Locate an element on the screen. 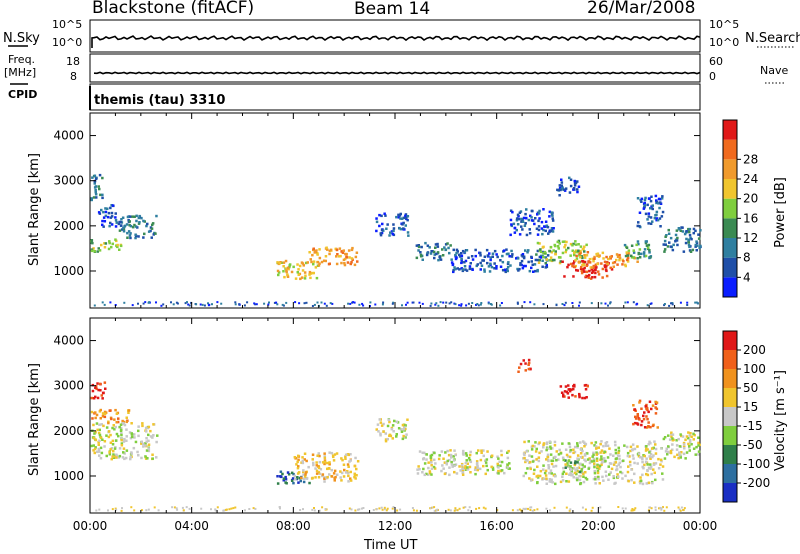 The image size is (800, 554). velocity-ytick-label: 2000 is located at coordinates (68, 431).